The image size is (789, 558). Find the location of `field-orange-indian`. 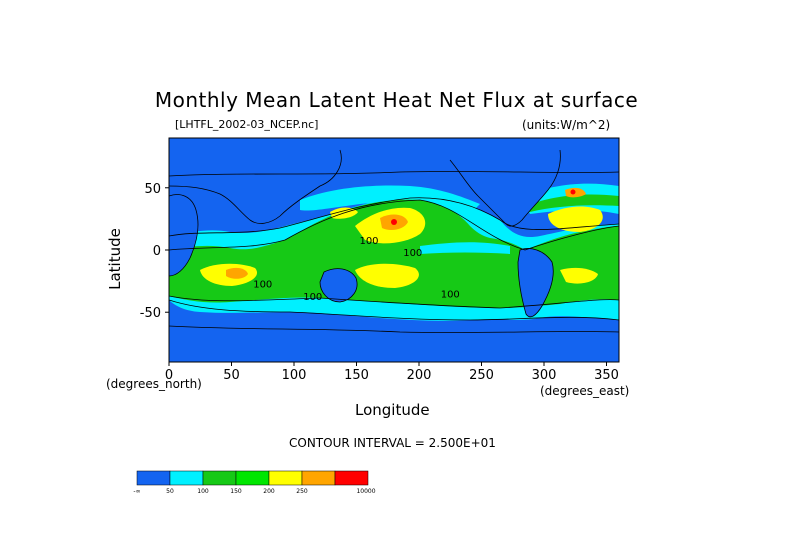

field-orange-indian is located at coordinates (237, 273).